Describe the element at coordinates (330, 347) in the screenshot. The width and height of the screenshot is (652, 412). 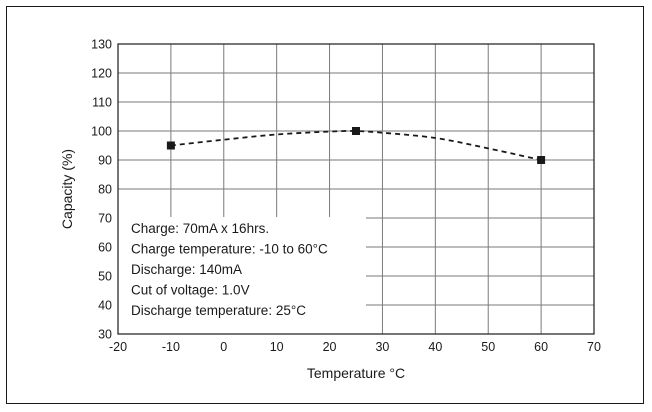
I see `x-tick-label: 20` at that location.